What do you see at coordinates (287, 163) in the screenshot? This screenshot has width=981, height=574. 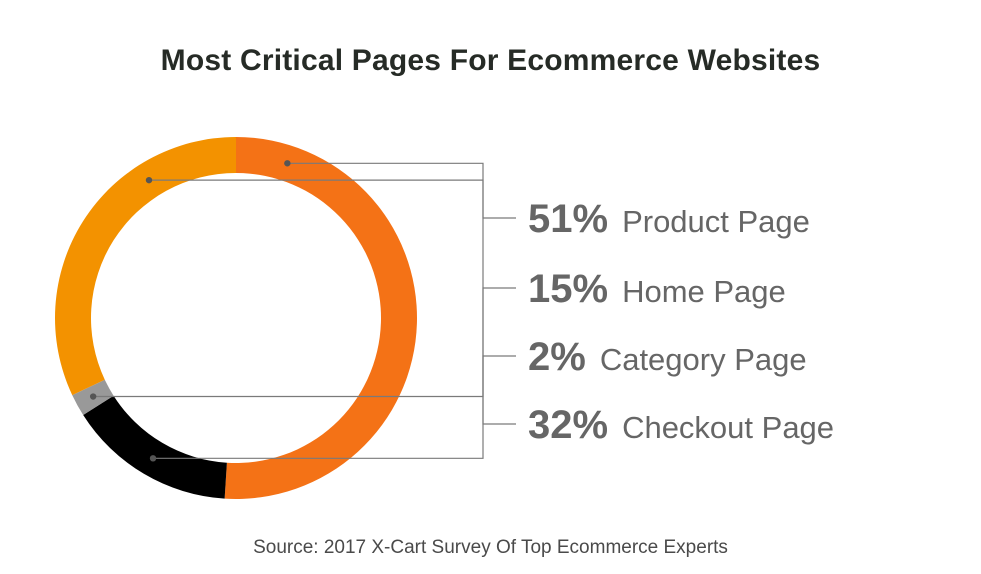 I see `leader-dot-product-page` at bounding box center [287, 163].